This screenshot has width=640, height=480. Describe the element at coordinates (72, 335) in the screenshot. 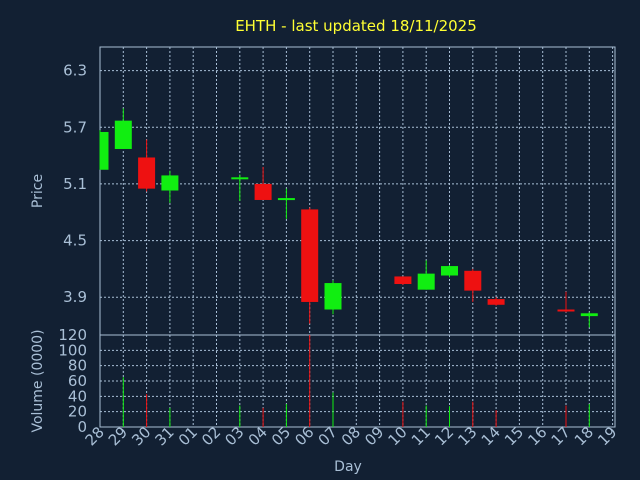

I see `volume-tick-label: 120` at that location.